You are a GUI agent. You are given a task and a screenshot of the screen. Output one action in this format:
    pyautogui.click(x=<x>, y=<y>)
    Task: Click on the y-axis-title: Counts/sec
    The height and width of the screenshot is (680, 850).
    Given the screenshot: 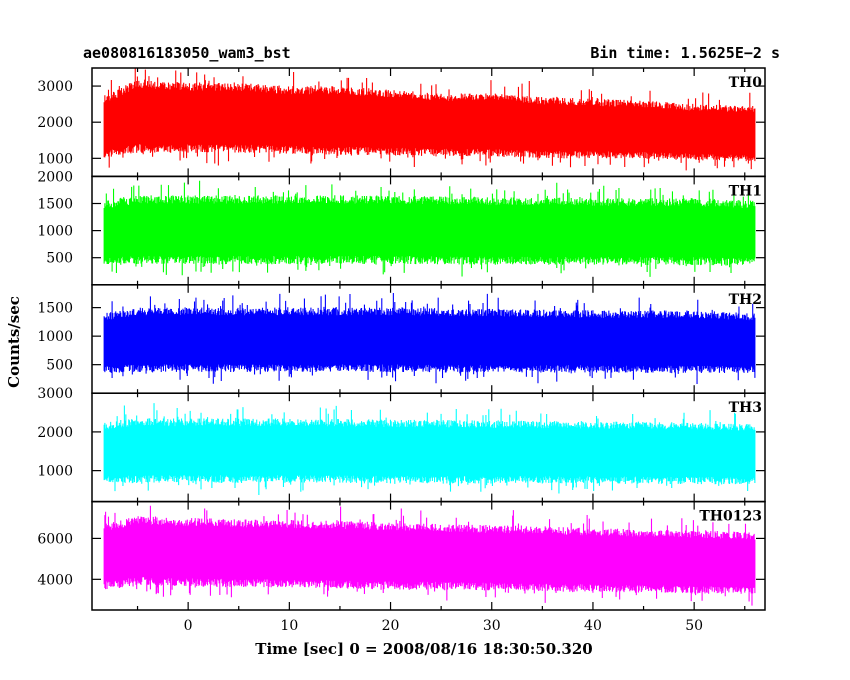 What is the action you would take?
    pyautogui.click(x=14, y=342)
    